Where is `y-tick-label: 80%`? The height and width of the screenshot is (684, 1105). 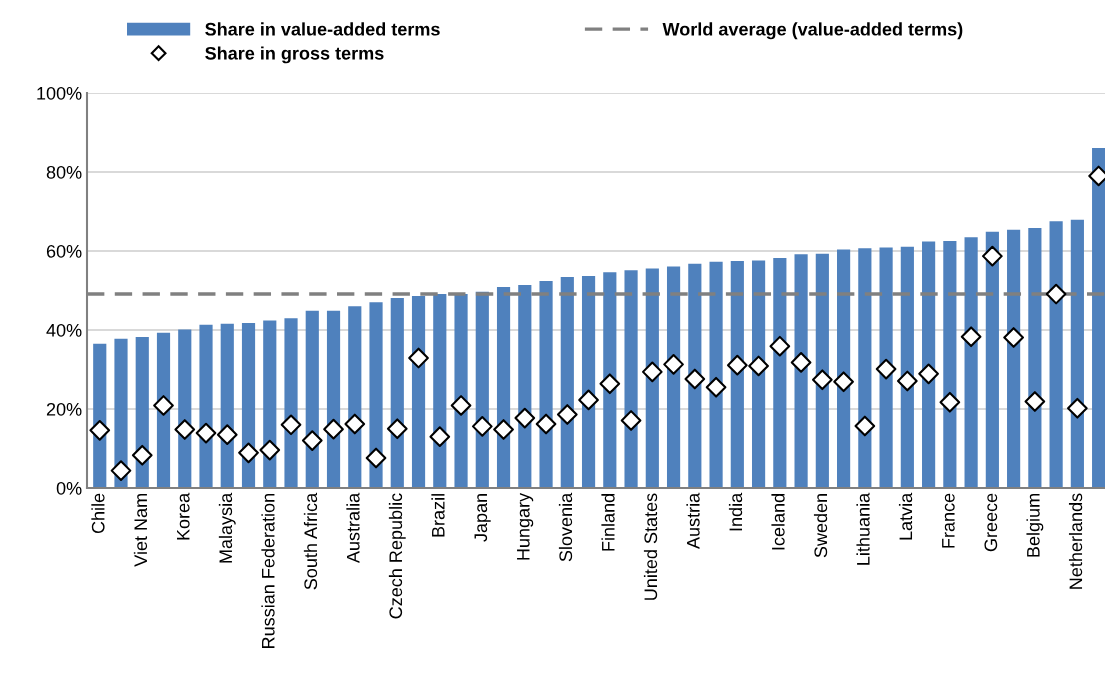 y-tick-label: 80% is located at coordinates (64, 172).